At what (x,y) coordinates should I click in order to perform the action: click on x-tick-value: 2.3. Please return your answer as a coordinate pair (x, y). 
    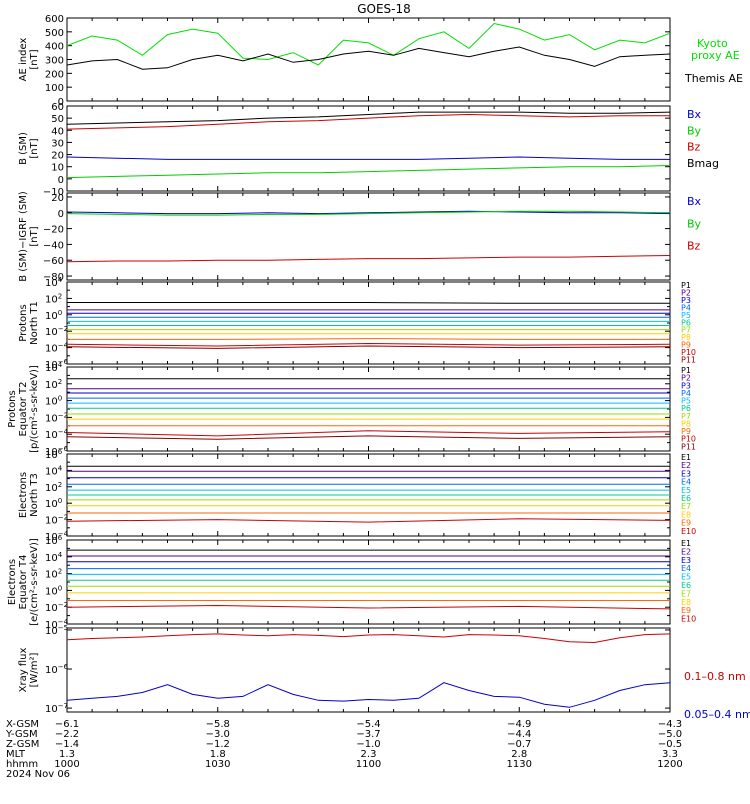
    Looking at the image, I should click on (369, 754).